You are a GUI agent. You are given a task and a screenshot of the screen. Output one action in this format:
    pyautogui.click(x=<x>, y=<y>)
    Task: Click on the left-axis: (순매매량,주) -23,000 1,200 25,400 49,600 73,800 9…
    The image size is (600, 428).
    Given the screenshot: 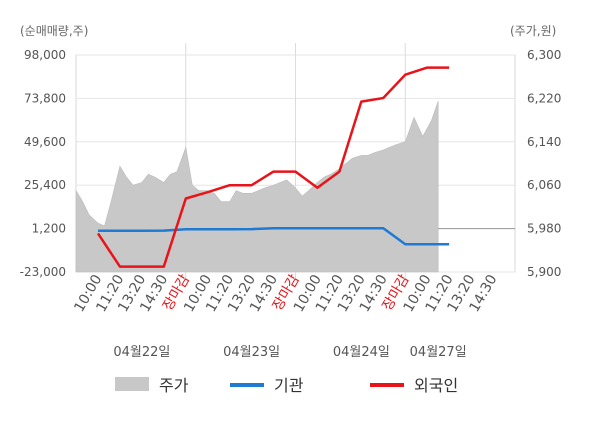 What is the action you would take?
    pyautogui.click(x=54, y=151)
    